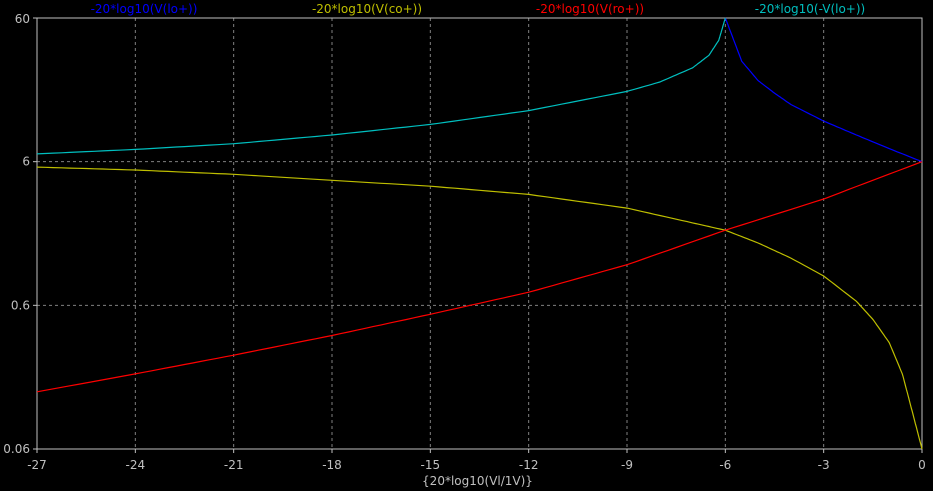  What do you see at coordinates (367, 9) in the screenshot?
I see `legend-entry-1: -20*log10(V(co+))` at bounding box center [367, 9].